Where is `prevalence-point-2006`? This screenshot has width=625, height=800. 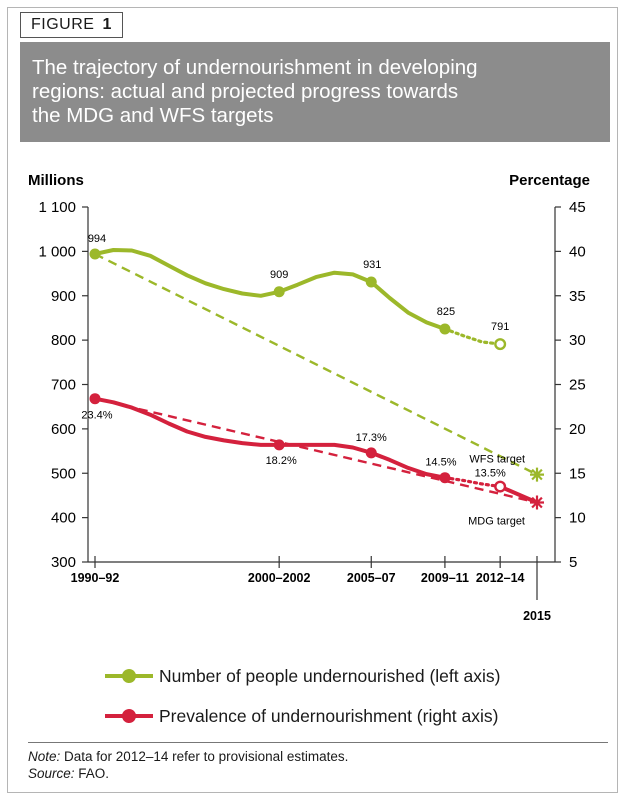
prevalence-point-2006 is located at coordinates (371, 453).